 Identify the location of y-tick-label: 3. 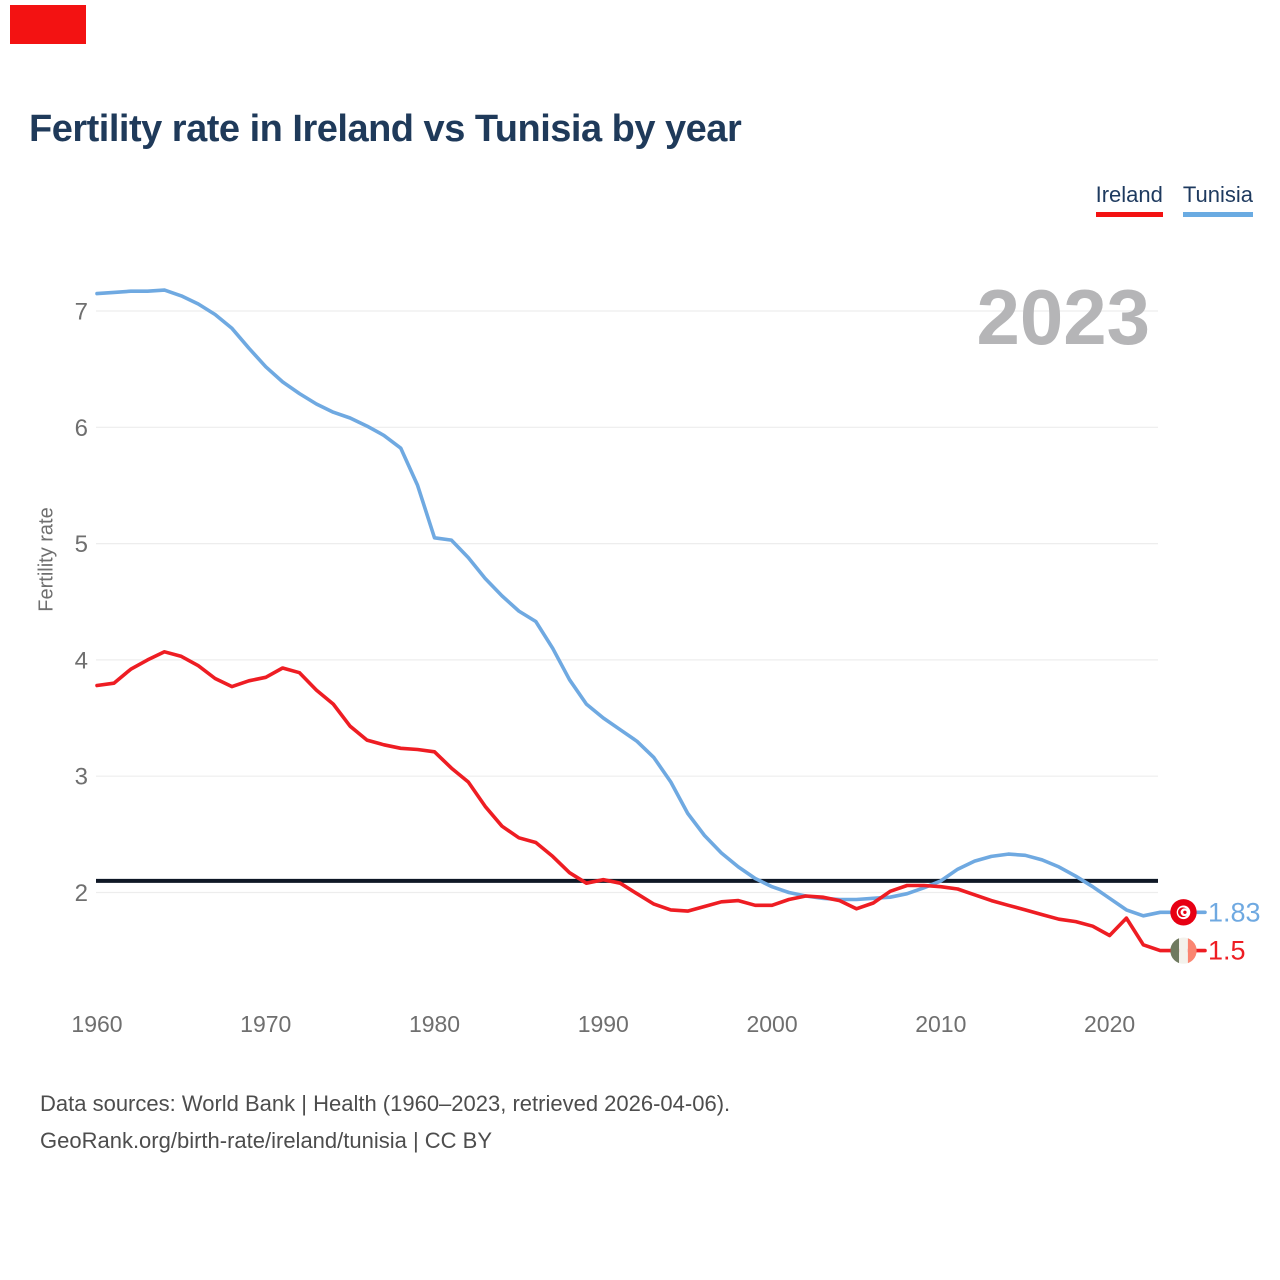
(81, 777).